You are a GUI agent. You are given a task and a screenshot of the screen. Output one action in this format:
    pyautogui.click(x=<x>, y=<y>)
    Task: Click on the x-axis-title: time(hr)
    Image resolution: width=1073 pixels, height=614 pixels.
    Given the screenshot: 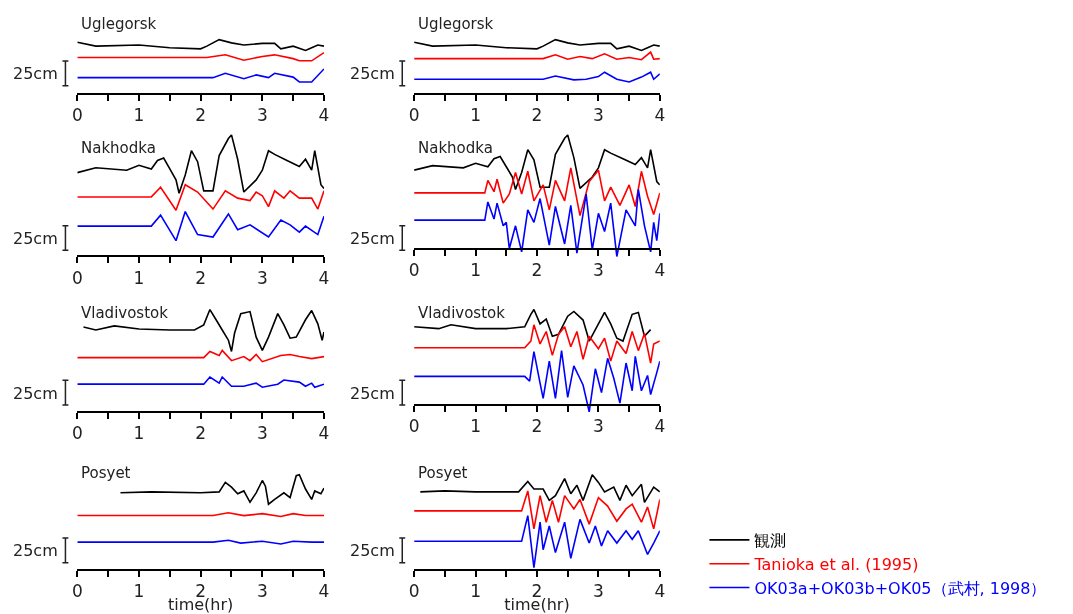 What is the action you would take?
    pyautogui.click(x=200, y=604)
    